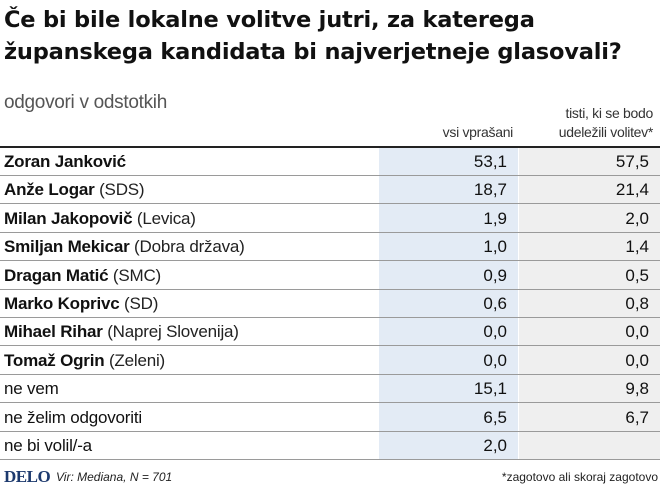 This screenshot has width=660, height=494. Describe the element at coordinates (495, 275) in the screenshot. I see `value-all: 0,9` at that location.